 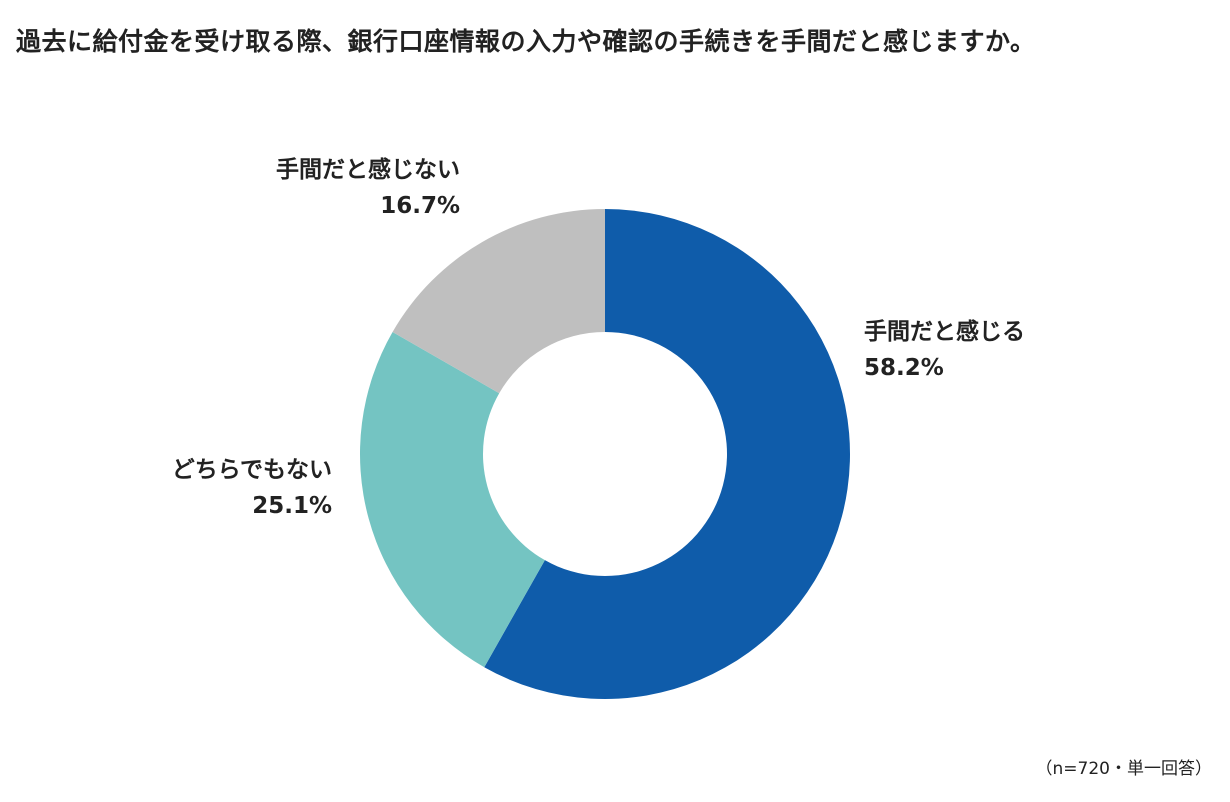 What do you see at coordinates (292, 506) in the screenshot?
I see `slice-value-neither: 25.1%` at bounding box center [292, 506].